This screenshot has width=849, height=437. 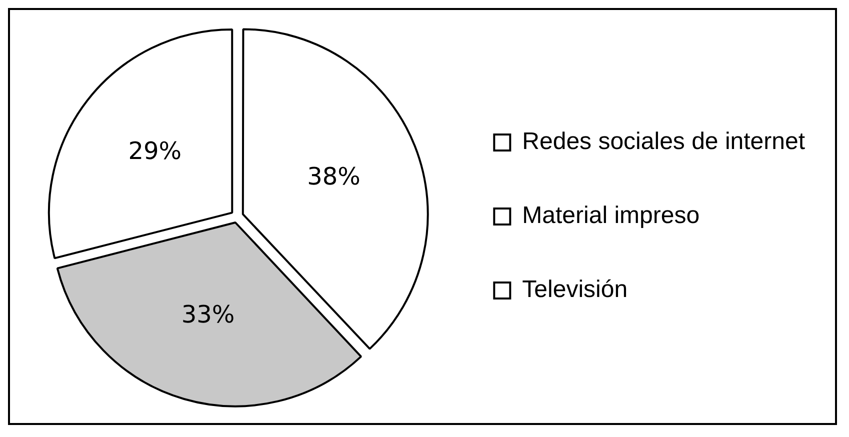 What do you see at coordinates (575, 290) in the screenshot?
I see `legend-label: Televisión` at bounding box center [575, 290].